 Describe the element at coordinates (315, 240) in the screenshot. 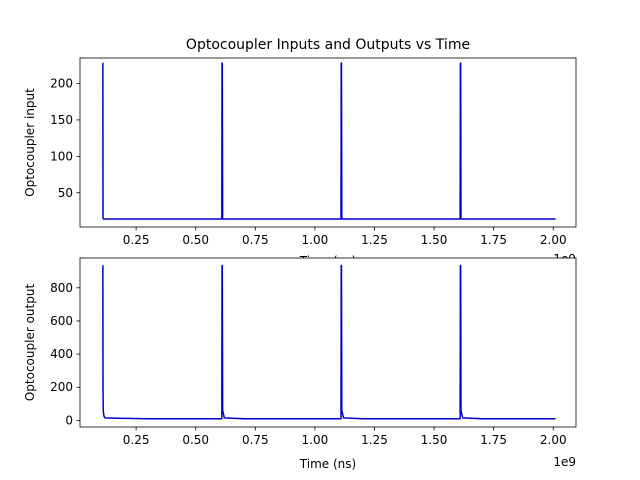

I see `input-x-tick-label: 1.00` at that location.